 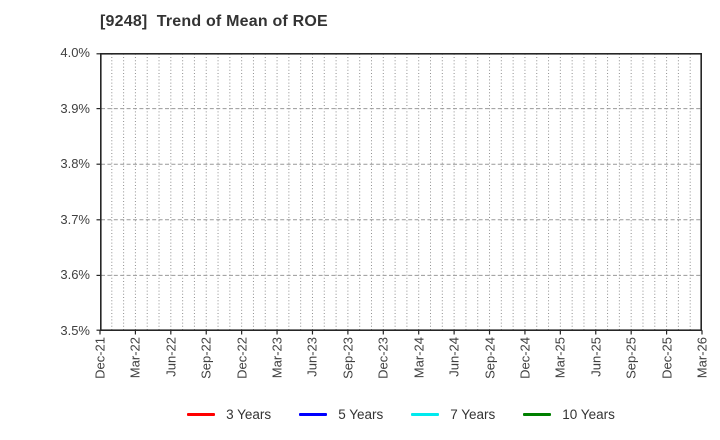 What do you see at coordinates (537, 414) in the screenshot?
I see `legend-line-10-years-icon` at bounding box center [537, 414].